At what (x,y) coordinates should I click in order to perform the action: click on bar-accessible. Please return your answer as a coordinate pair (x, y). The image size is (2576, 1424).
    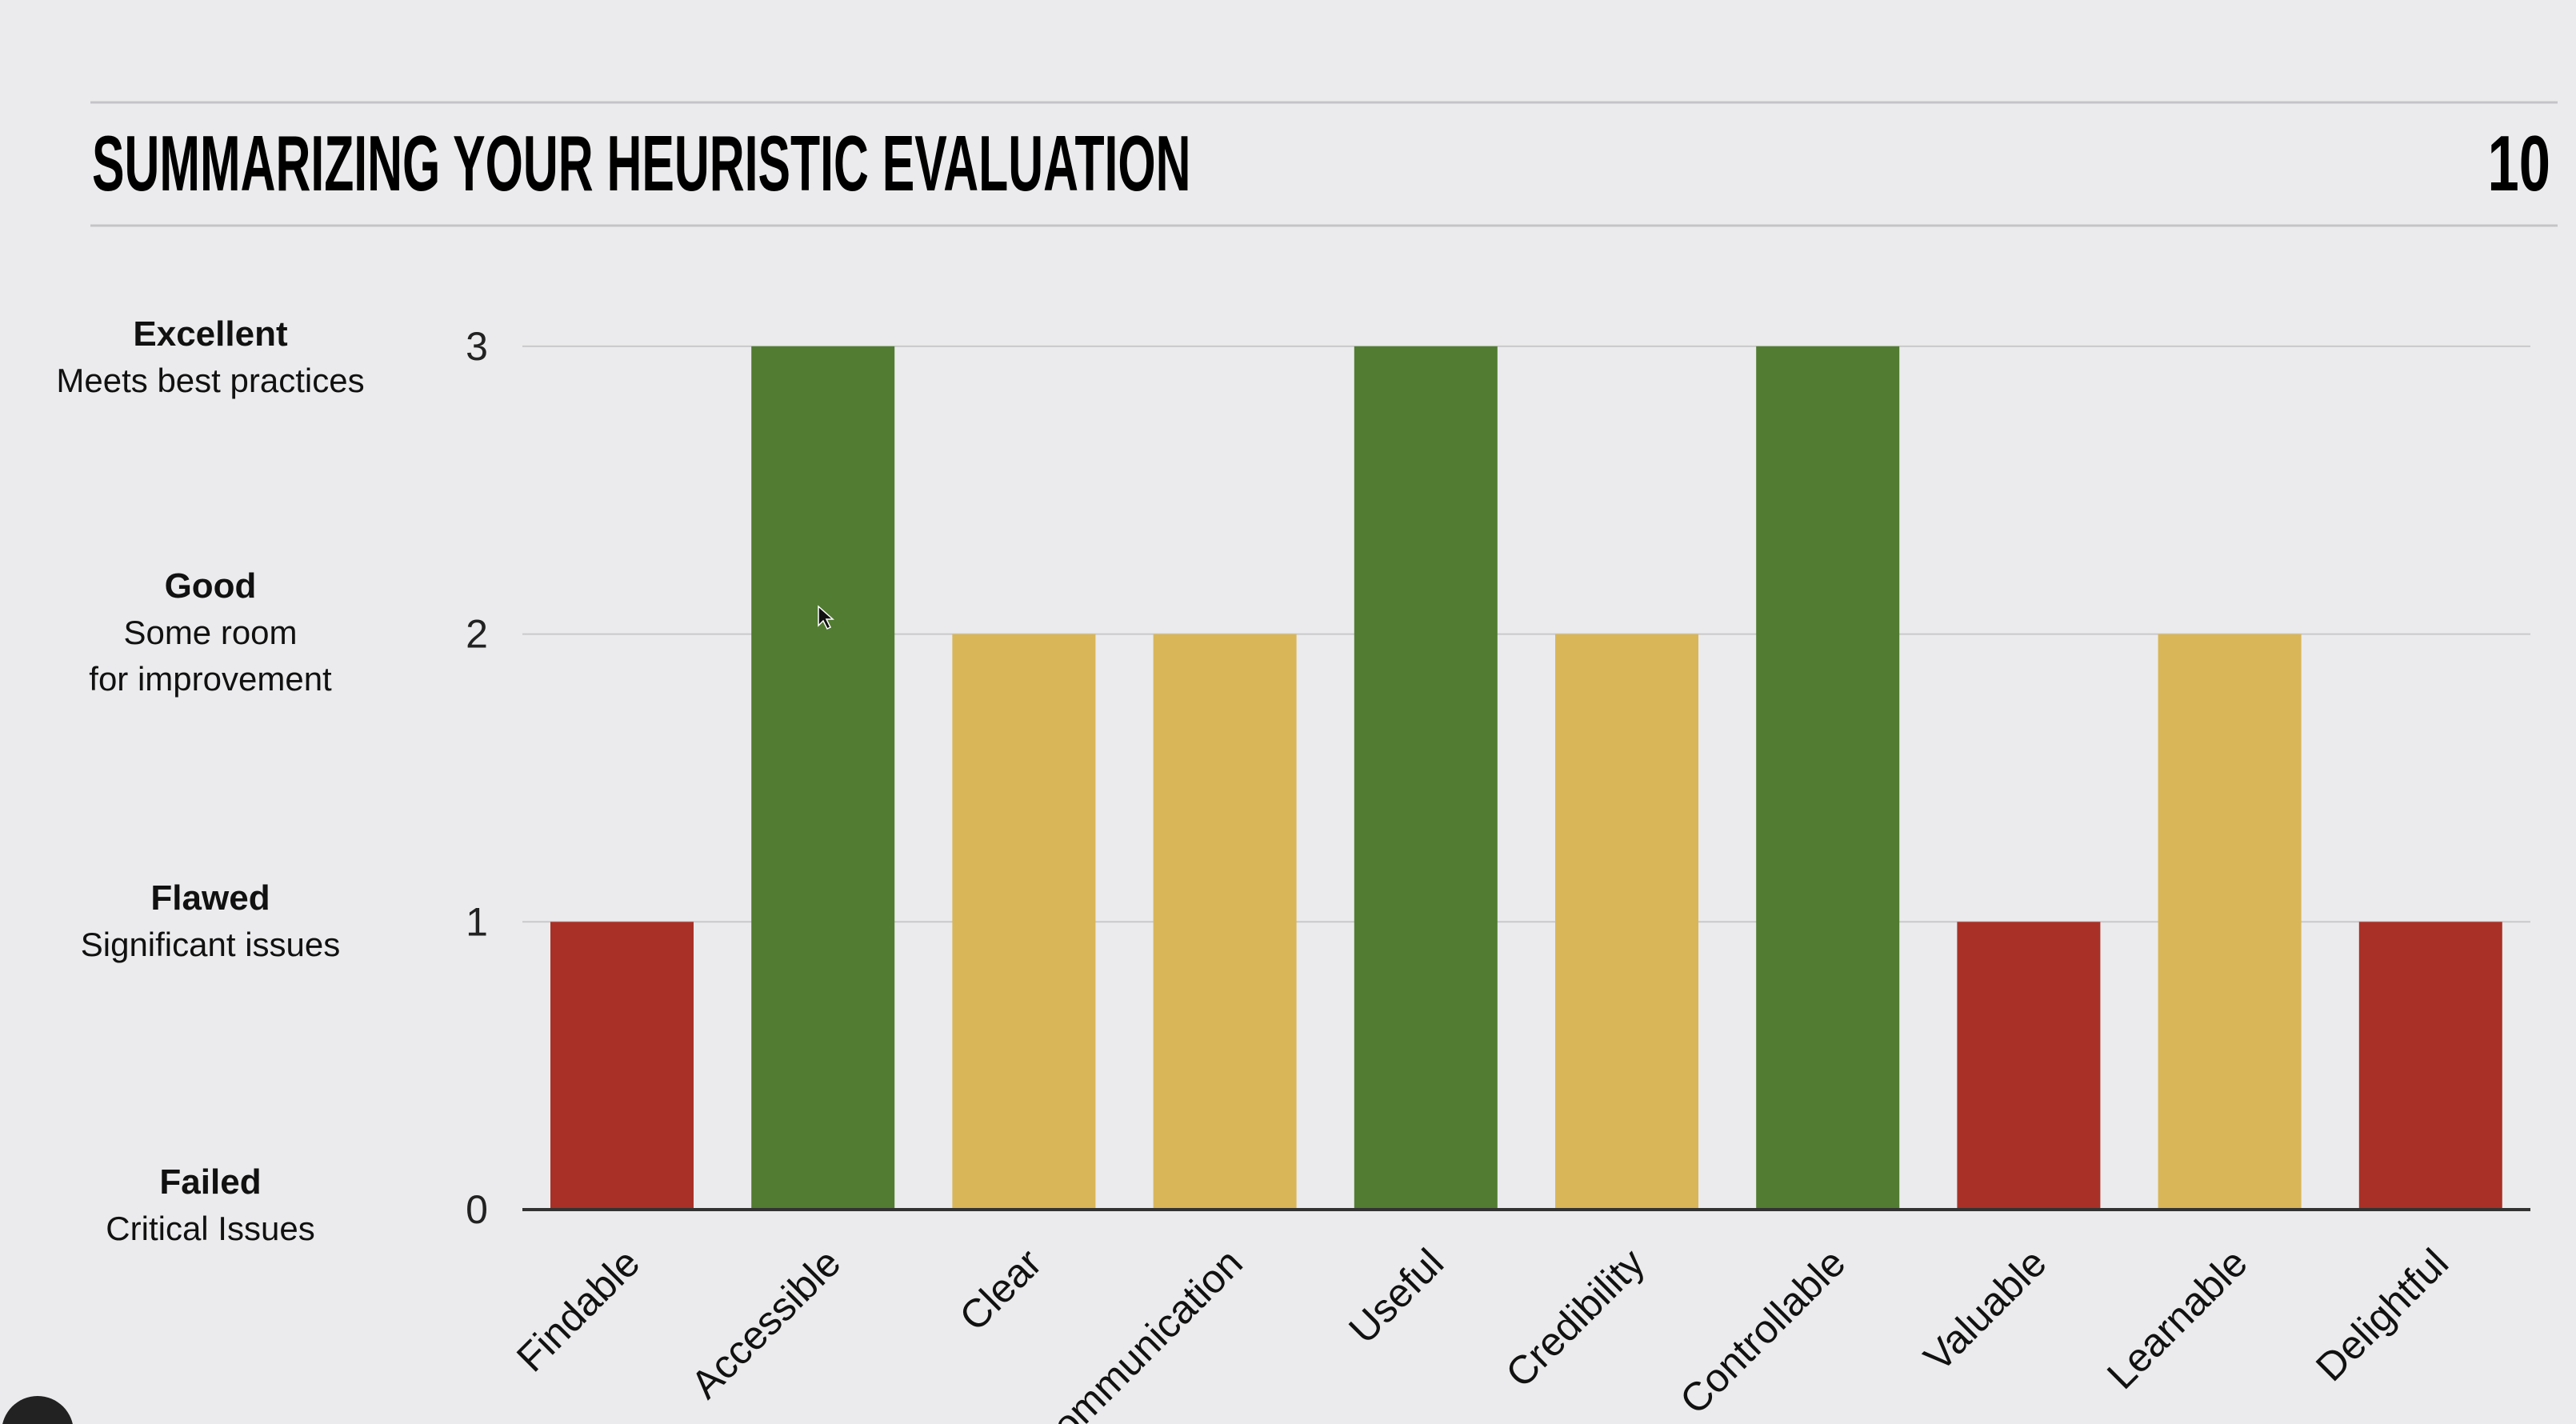
    Looking at the image, I should click on (823, 778).